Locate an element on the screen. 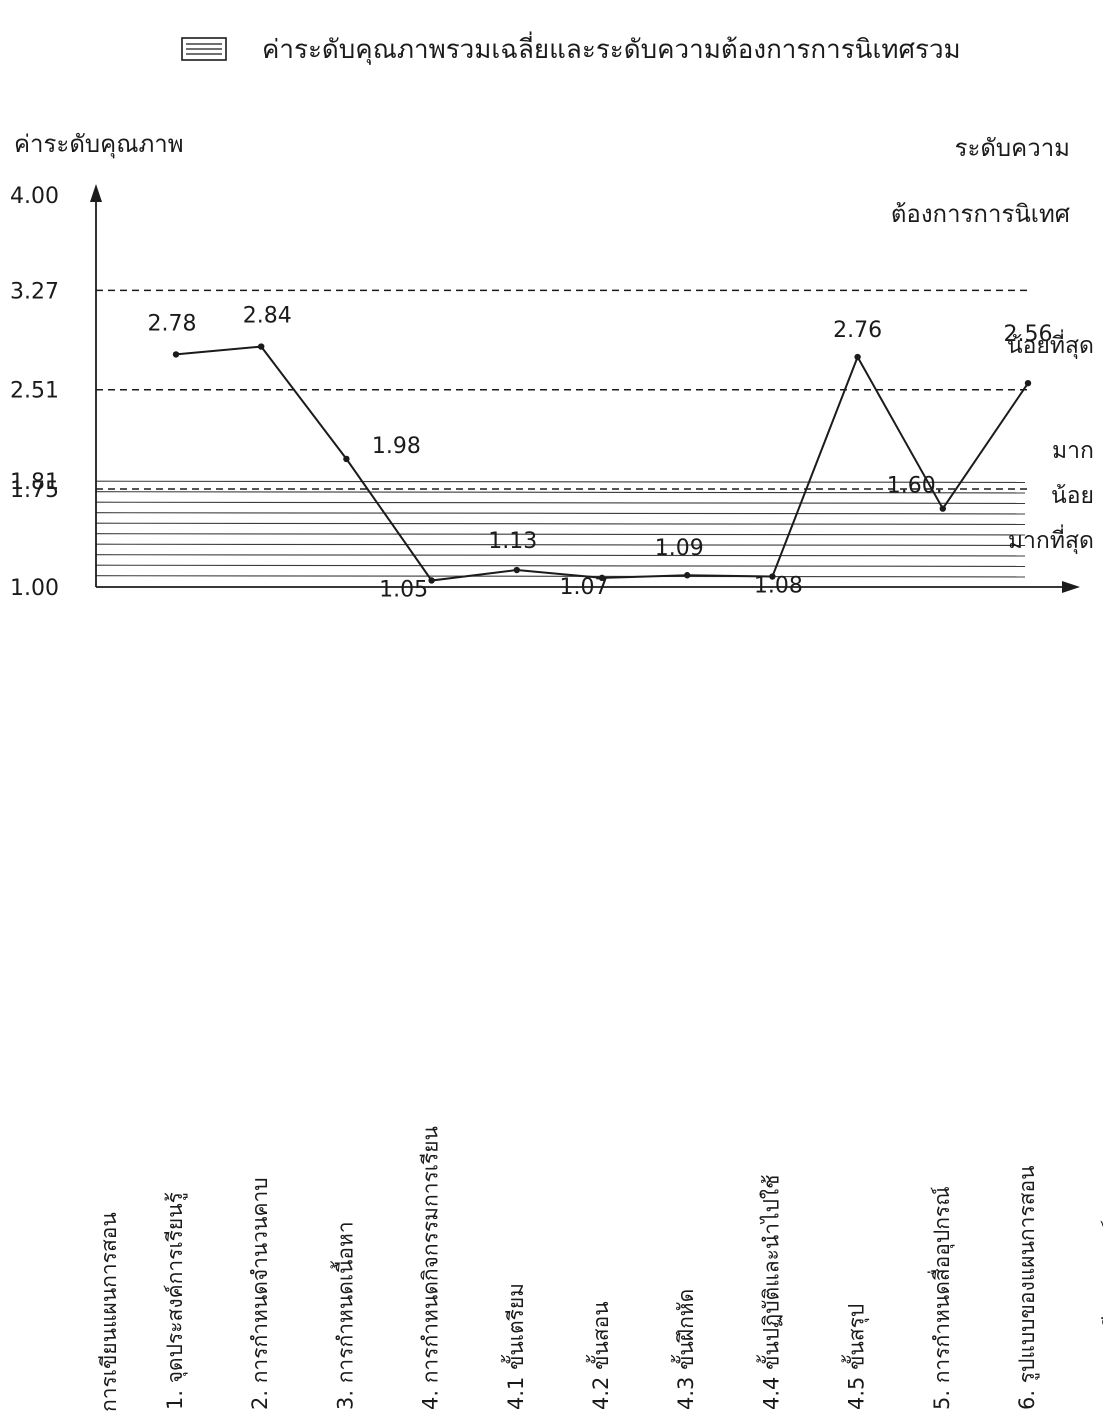  data-label: 1.05 is located at coordinates (403, 590).